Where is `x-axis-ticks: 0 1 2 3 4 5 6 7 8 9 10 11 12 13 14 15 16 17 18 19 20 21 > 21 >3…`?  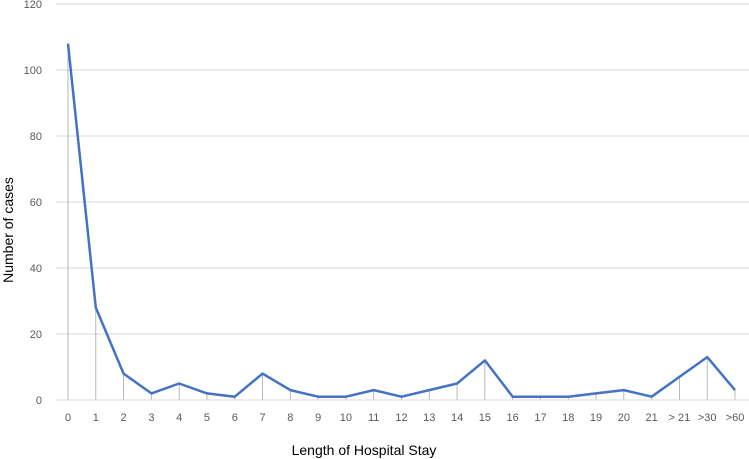 x-axis-ticks: 0 1 2 3 4 5 6 7 8 9 10 11 12 13 14 15 16 17 18 19 20 21 > 21 >3… is located at coordinates (404, 418).